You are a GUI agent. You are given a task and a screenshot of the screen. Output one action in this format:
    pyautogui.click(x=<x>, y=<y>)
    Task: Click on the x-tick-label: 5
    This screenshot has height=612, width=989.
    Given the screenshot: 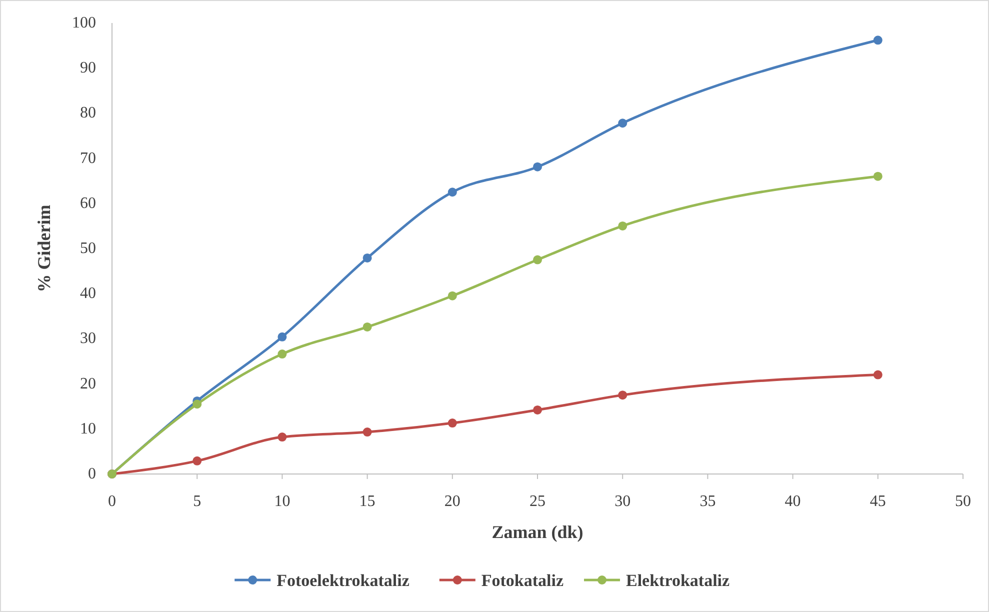 What is the action you would take?
    pyautogui.click(x=197, y=501)
    